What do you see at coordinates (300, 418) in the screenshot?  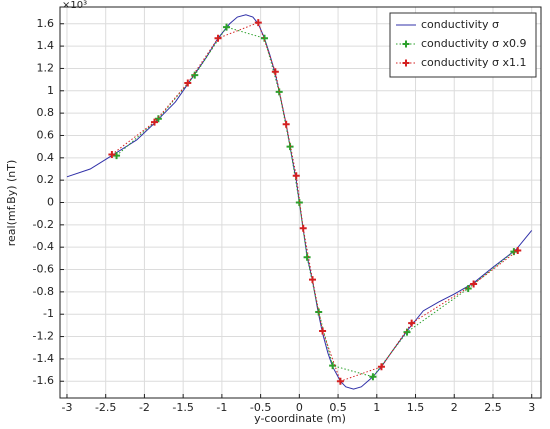 I see `x-axis-label: y-coordinate (m)` at bounding box center [300, 418].